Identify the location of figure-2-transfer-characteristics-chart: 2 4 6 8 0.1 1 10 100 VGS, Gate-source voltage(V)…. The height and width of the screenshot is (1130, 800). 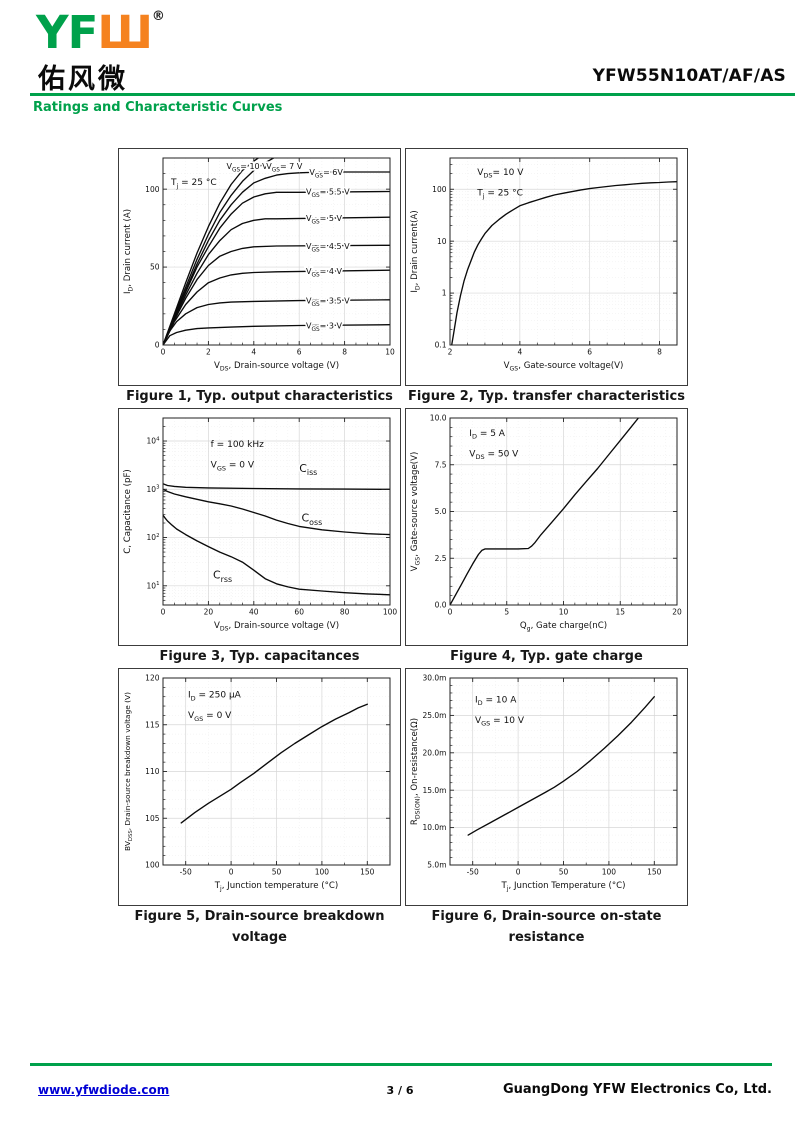
(544, 265).